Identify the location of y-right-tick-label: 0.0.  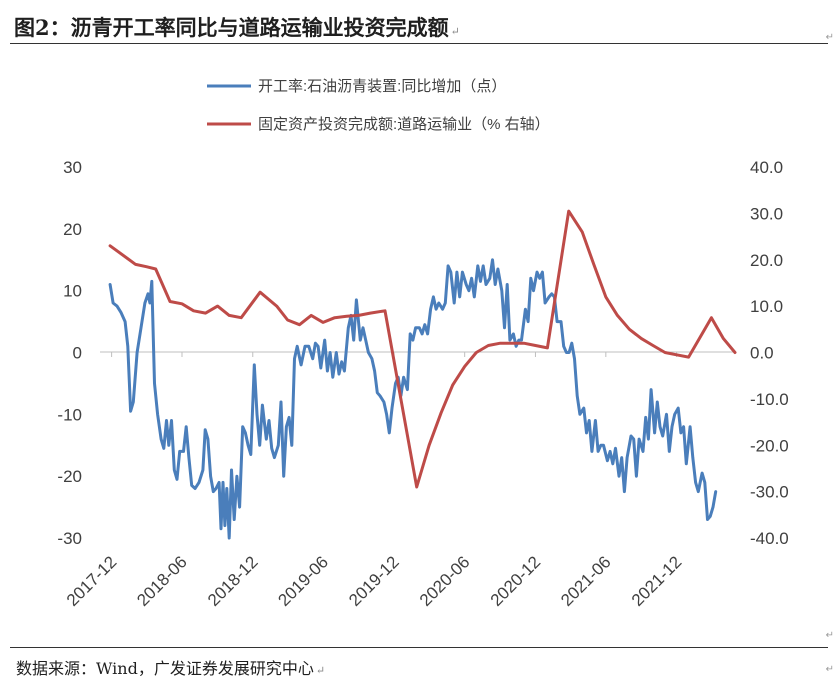
(762, 353).